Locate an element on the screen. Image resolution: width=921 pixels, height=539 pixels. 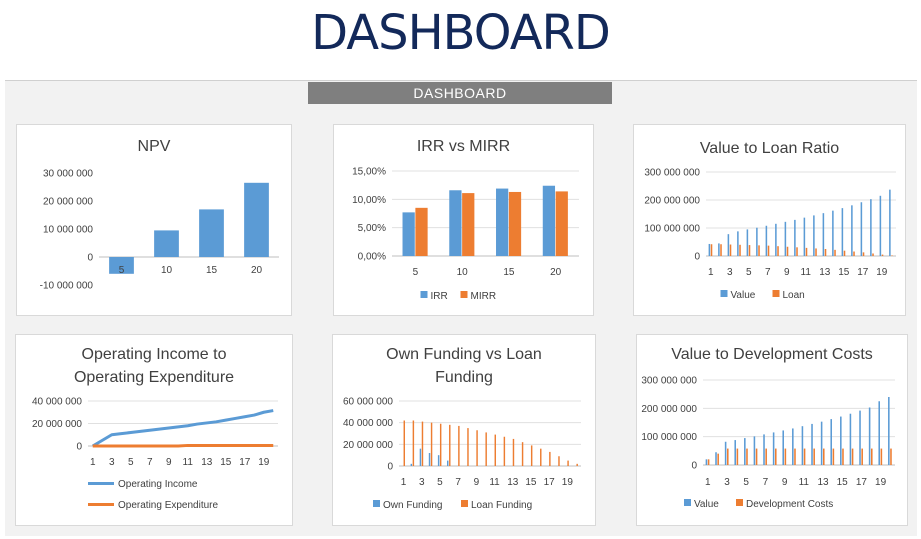
legend-label: Value is located at coordinates (743, 295).